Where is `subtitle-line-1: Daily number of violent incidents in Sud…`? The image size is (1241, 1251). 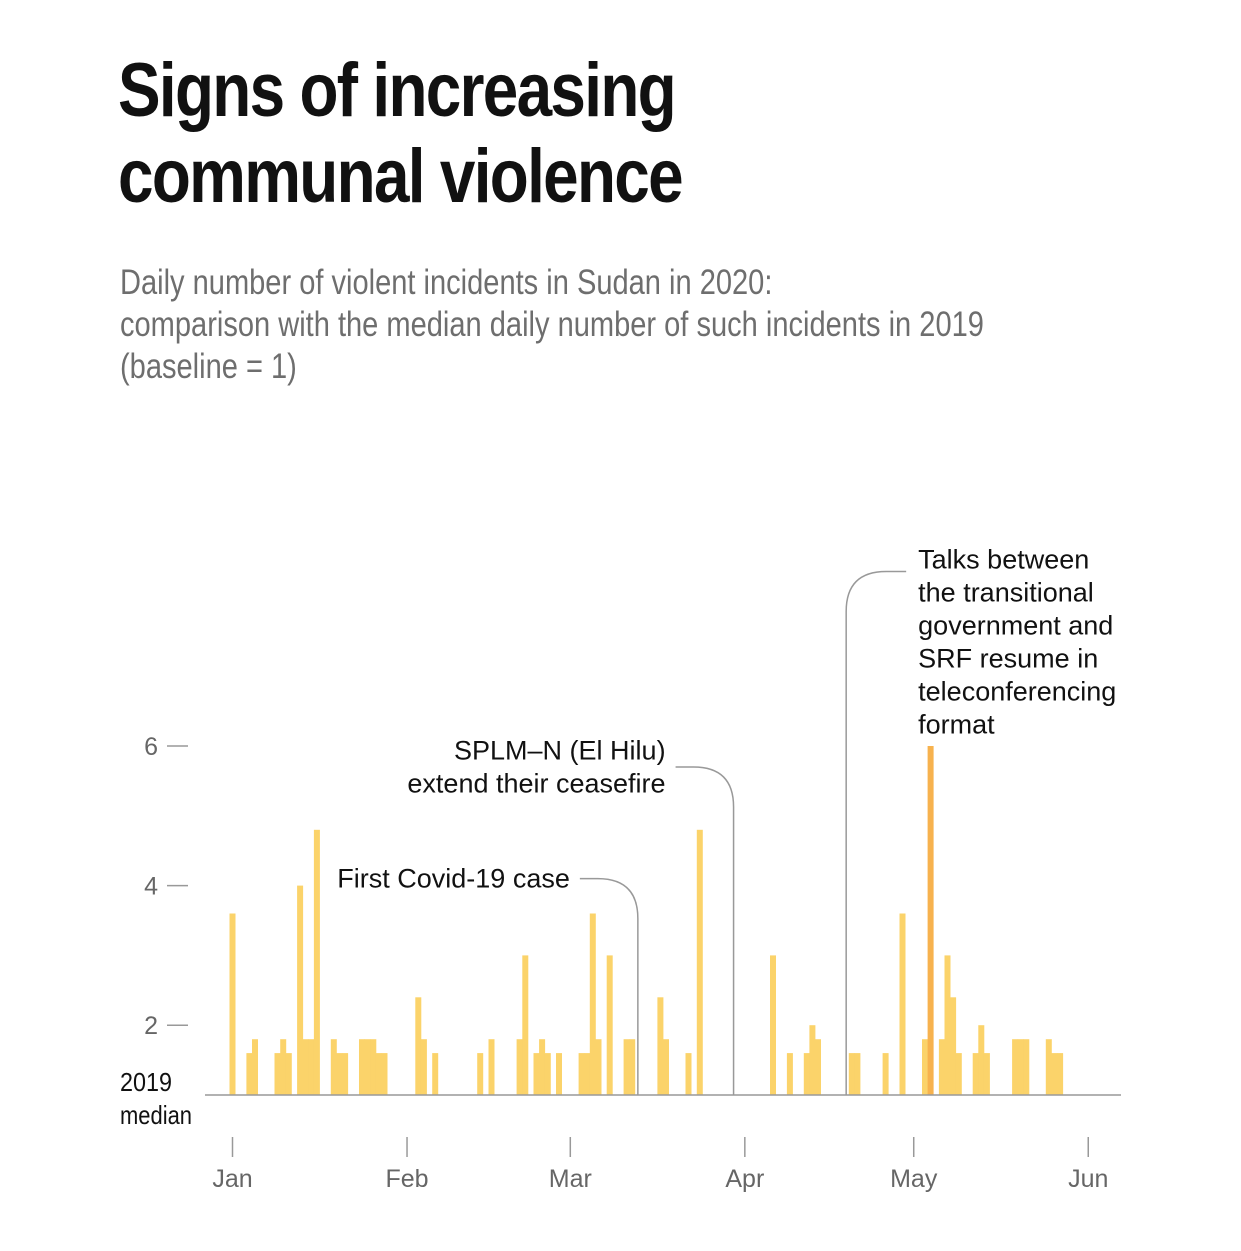 subtitle-line-1: Daily number of violent incidents in Sud… is located at coordinates (446, 282).